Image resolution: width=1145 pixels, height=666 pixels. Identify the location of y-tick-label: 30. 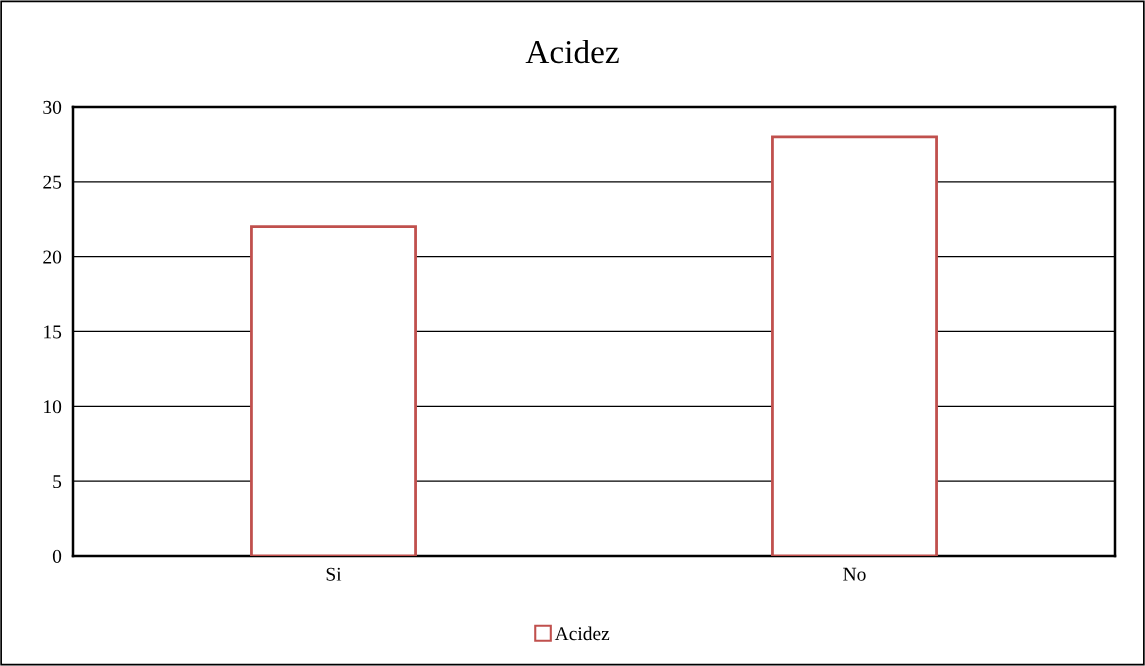
(52, 107).